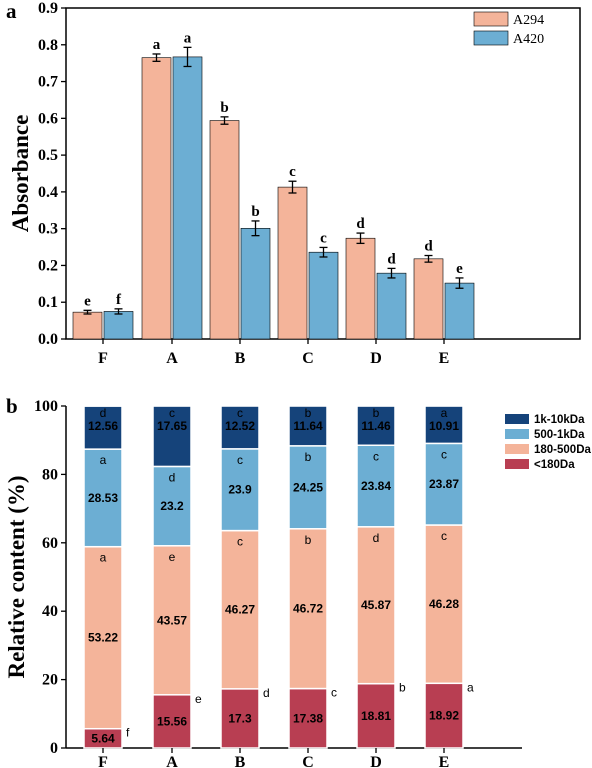  Describe the element at coordinates (308, 718) in the screenshot. I see `panel-b-segment-value: 17.38` at that location.